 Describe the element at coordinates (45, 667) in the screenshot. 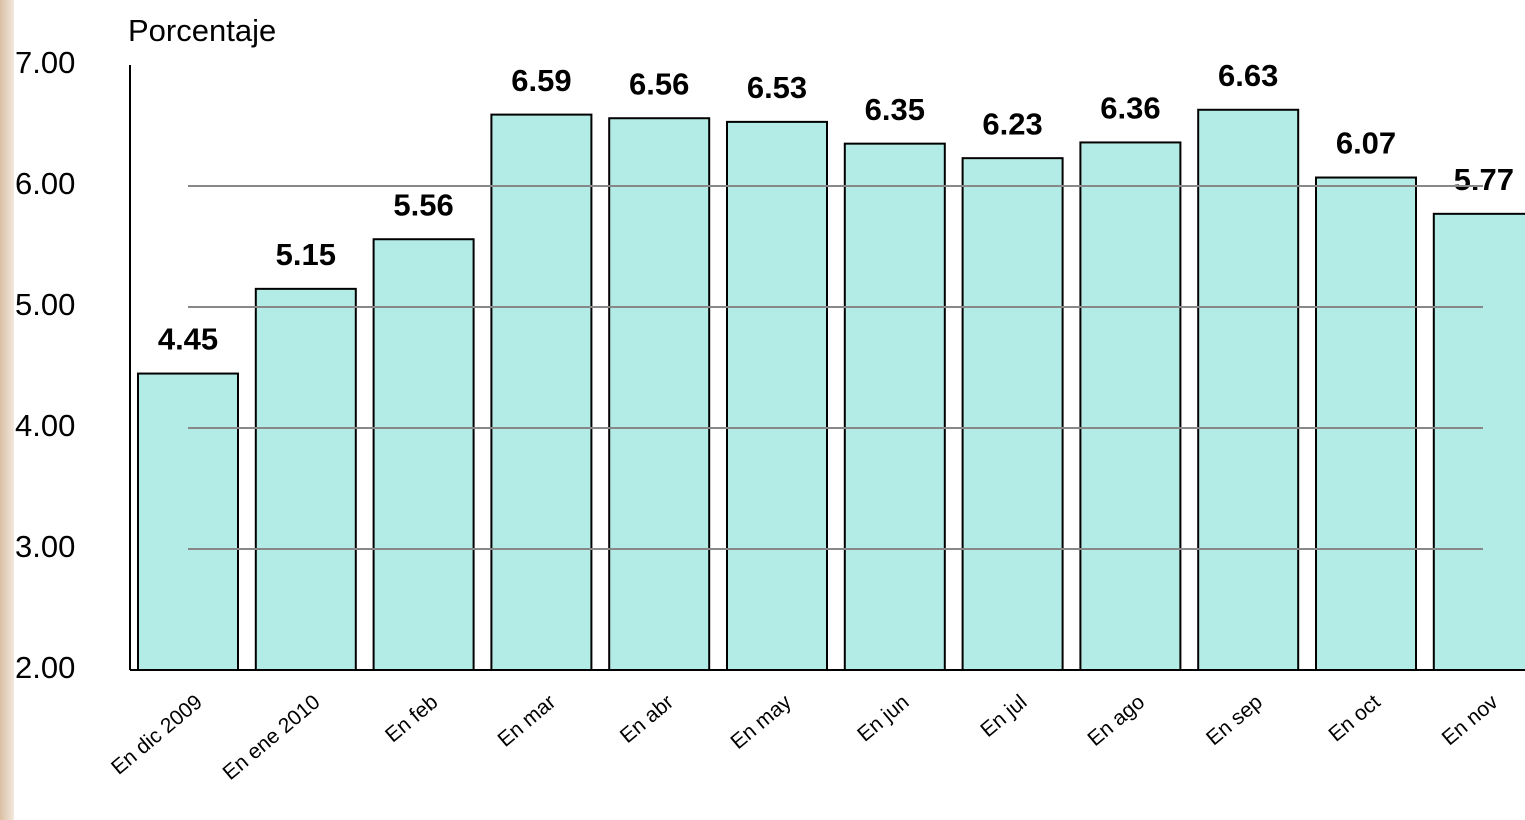

I see `y-tick-label: 2.00` at that location.